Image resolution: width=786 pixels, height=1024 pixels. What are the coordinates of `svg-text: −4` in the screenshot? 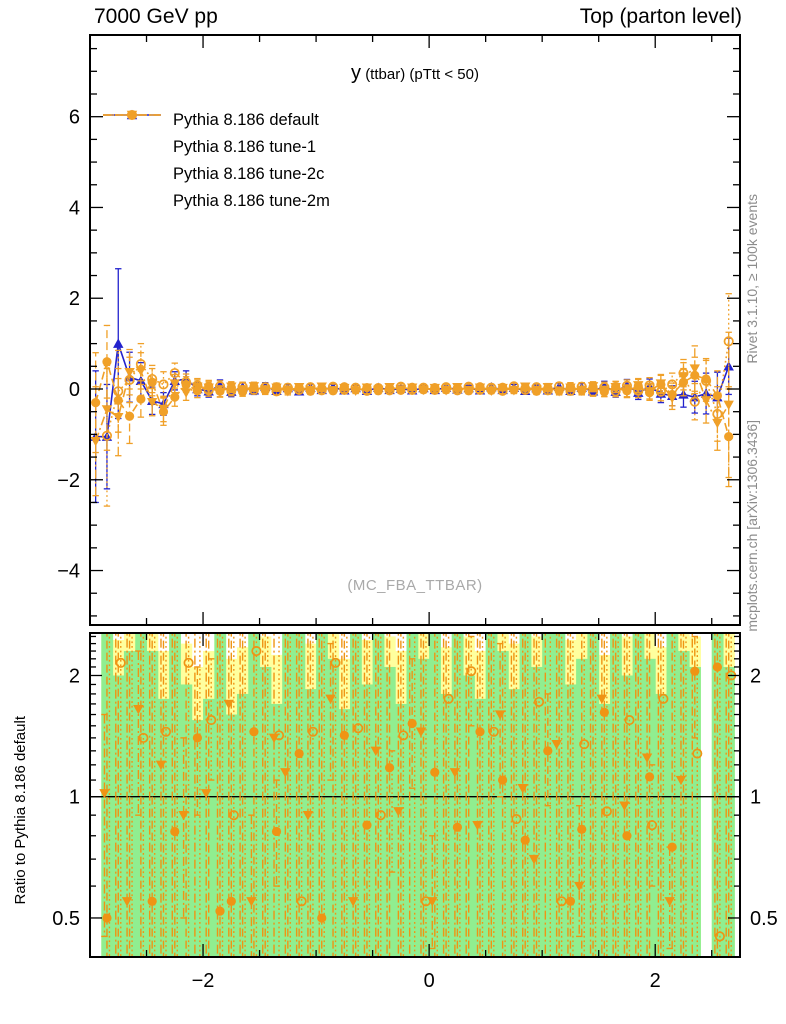 It's located at (68, 572).